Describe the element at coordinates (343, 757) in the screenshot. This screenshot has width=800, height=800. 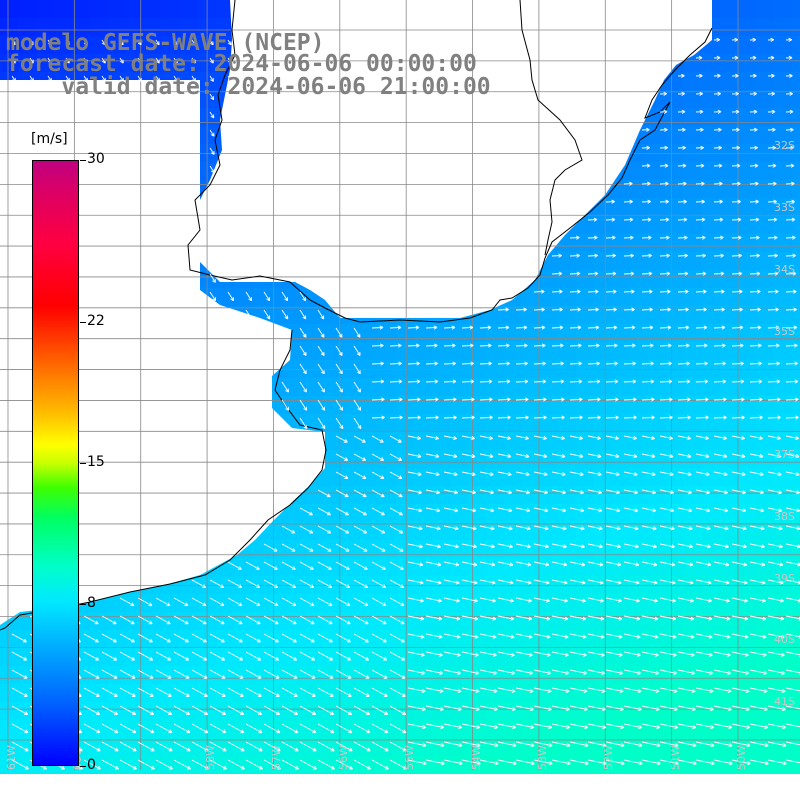
I see `longitude-label: 56W` at that location.